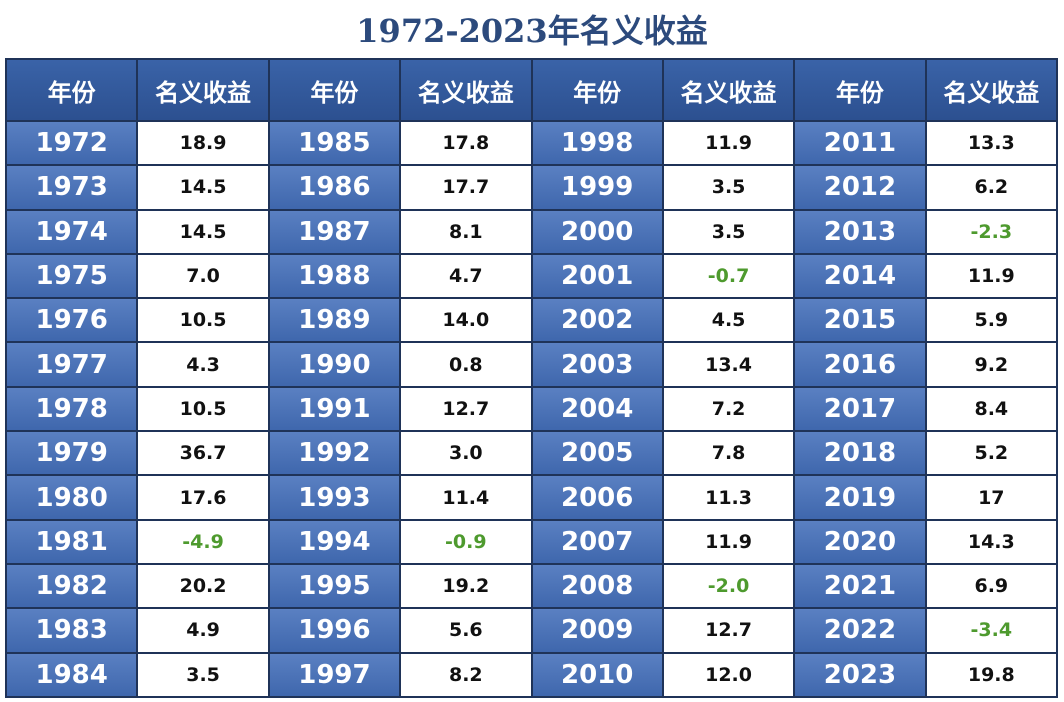 The height and width of the screenshot is (702, 1064). I want to click on year-cell: 2016, so click(860, 364).